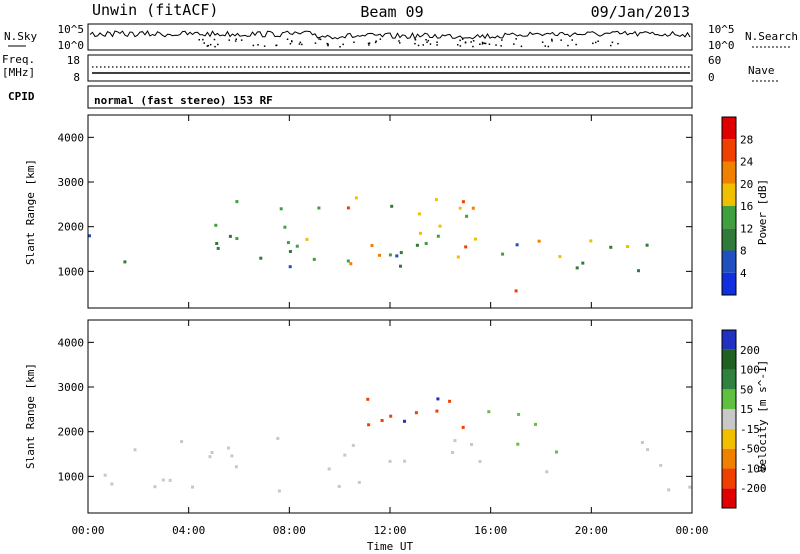 The height and width of the screenshot is (554, 800). I want to click on nave-tick-high: 60, so click(714, 60).